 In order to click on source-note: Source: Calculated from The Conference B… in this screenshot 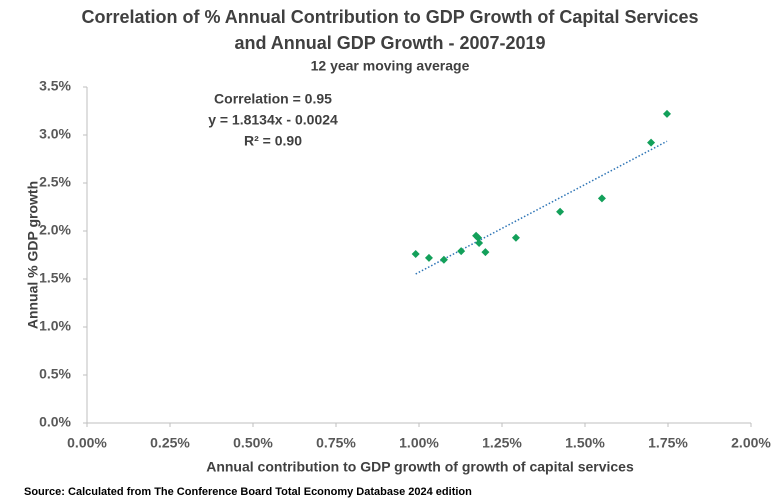, I will do `click(248, 492)`.